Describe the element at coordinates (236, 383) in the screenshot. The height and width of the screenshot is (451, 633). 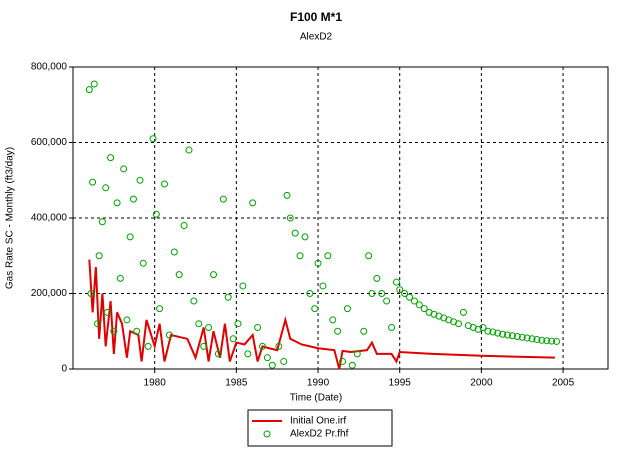
I see `x-tick-label: 1985` at that location.